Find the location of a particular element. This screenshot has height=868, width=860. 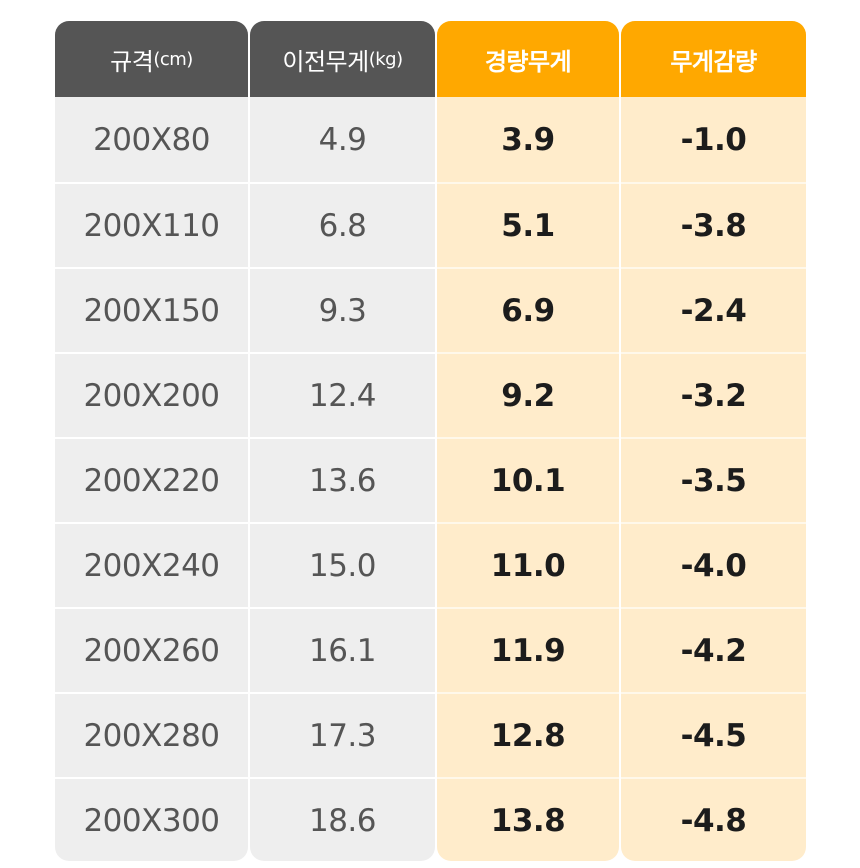

cell-prev-6: 16.1 is located at coordinates (342, 649).